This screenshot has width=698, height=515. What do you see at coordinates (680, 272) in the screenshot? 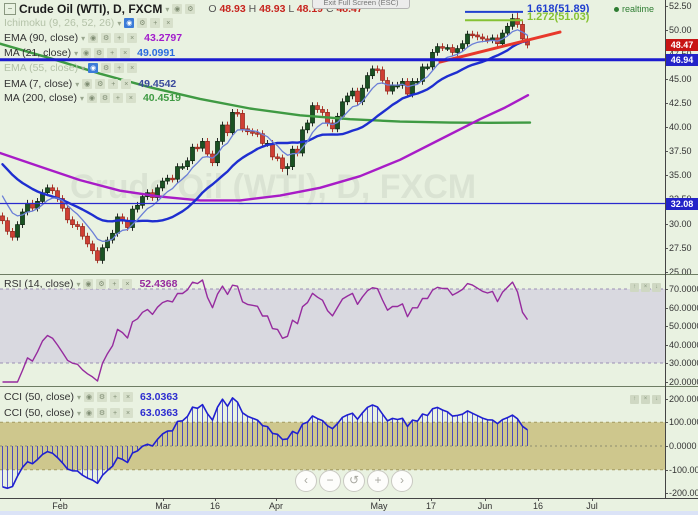
I see `price-axis-label: 25.00` at bounding box center [680, 272].